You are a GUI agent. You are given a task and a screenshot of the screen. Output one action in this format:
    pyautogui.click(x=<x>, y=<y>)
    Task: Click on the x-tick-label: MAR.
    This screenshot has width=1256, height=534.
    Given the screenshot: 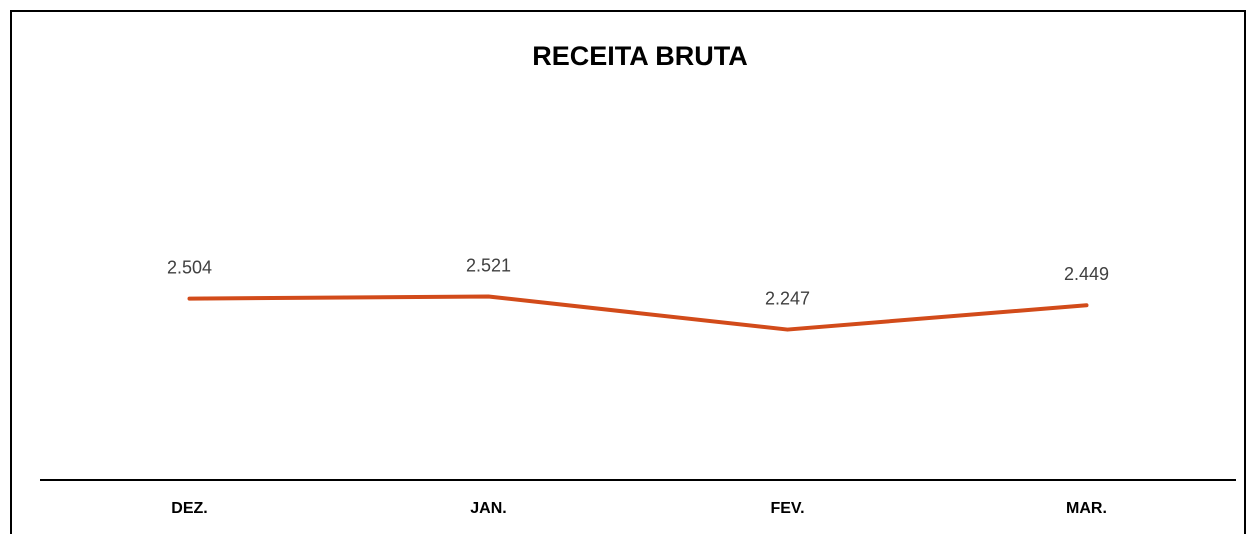 What is the action you would take?
    pyautogui.click(x=1086, y=508)
    